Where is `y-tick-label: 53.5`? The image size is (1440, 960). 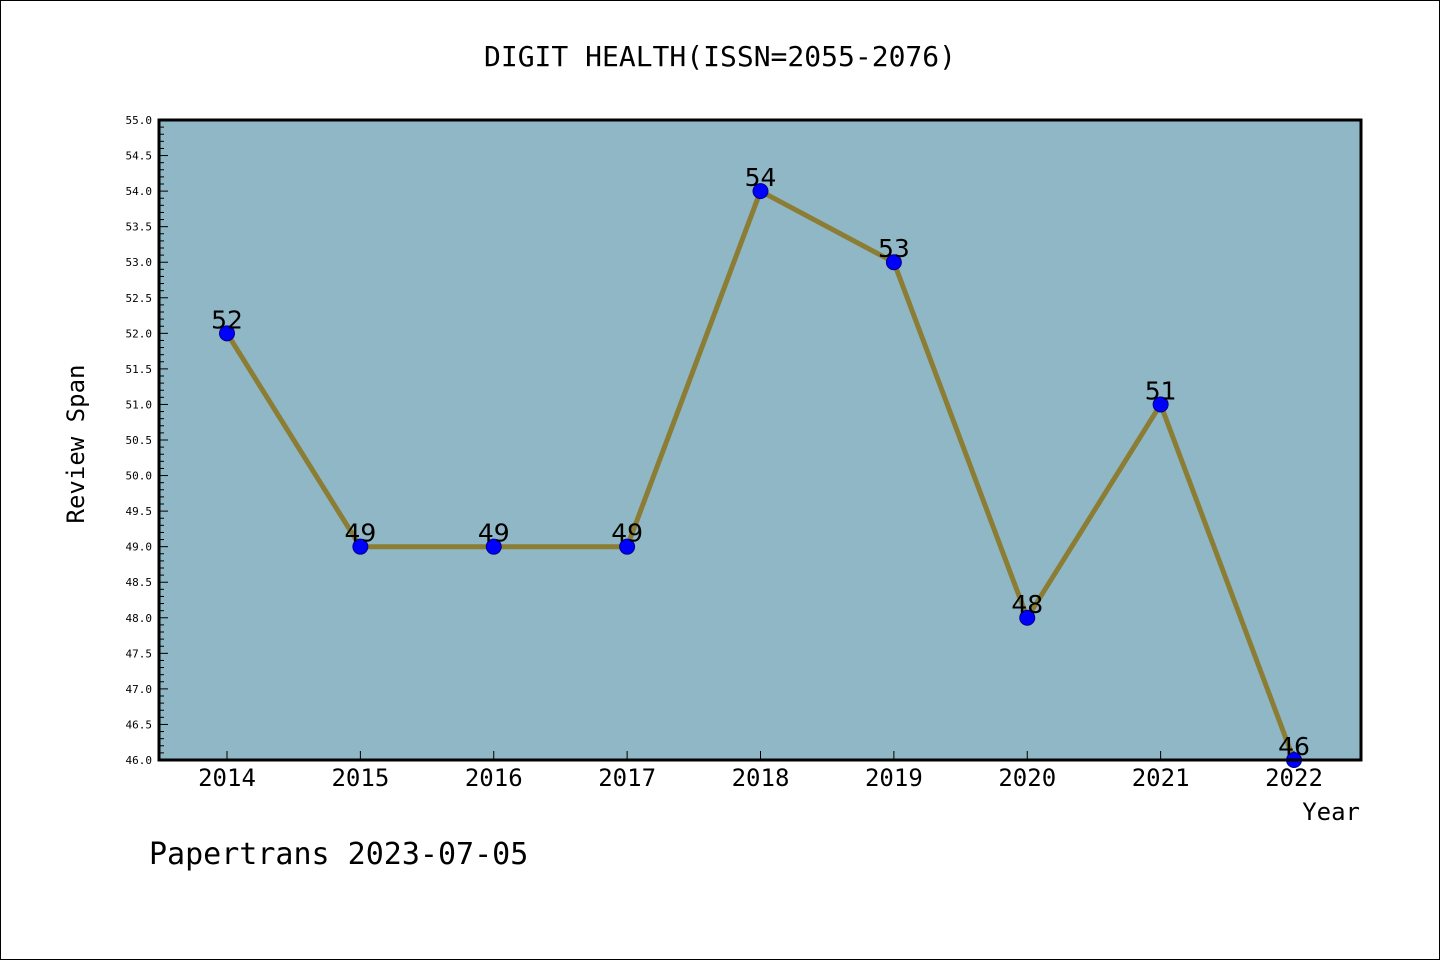 y-tick-label: 53.5 is located at coordinates (139, 227).